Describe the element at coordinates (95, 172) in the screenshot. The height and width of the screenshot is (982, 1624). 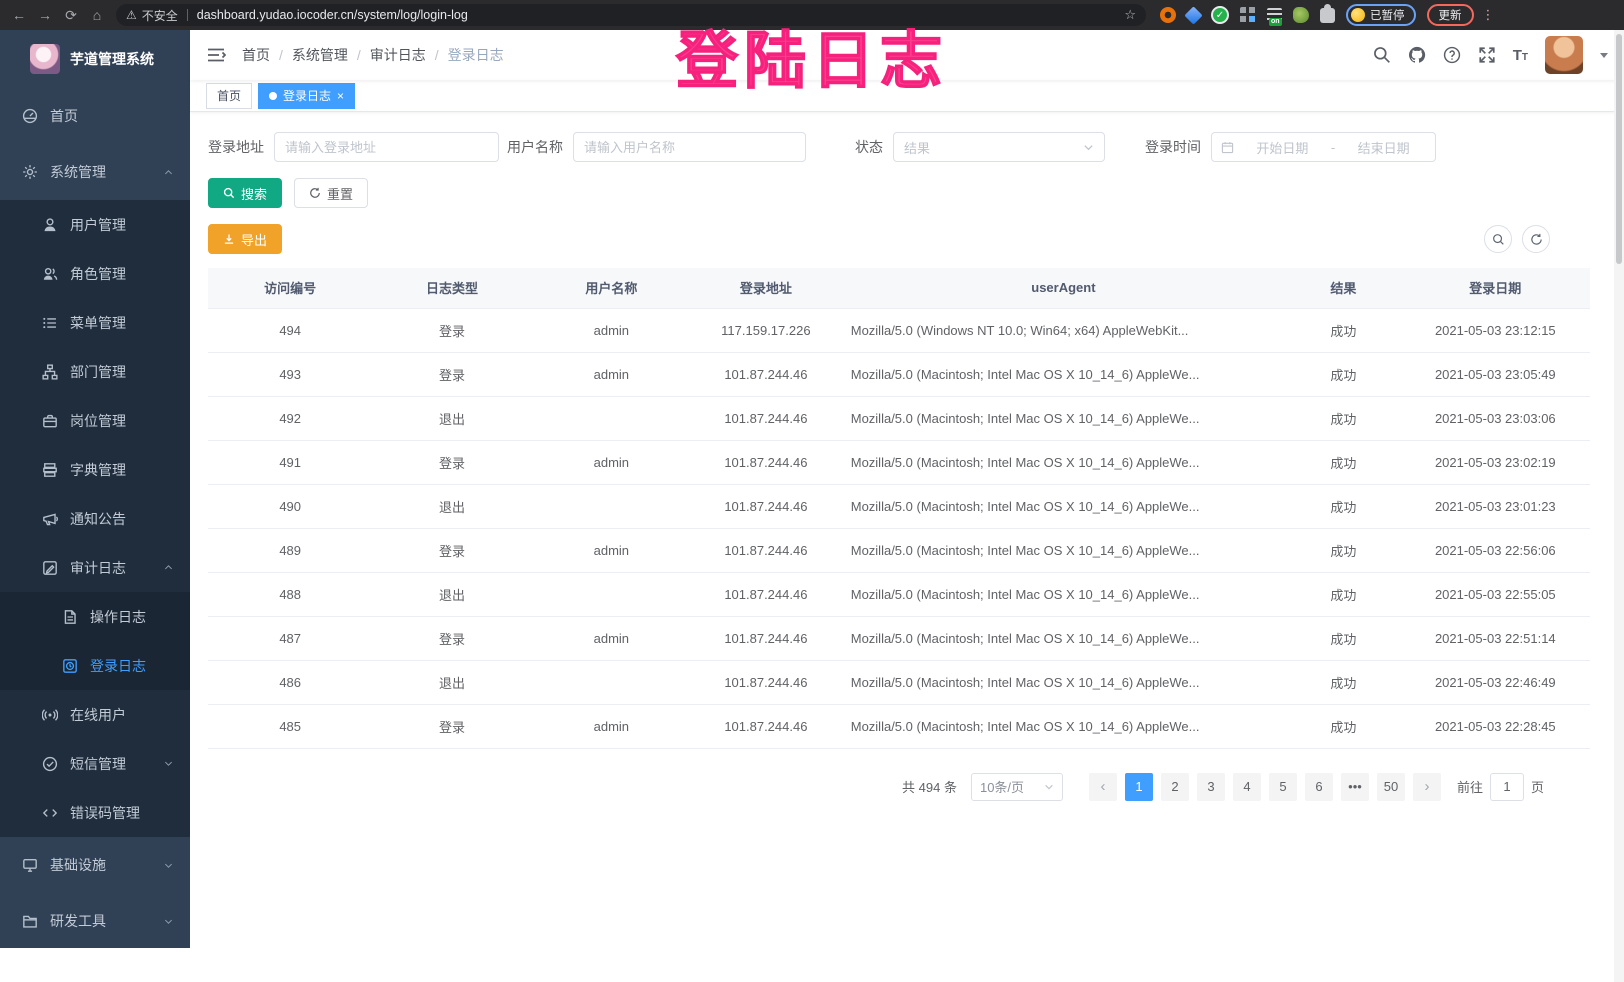
I see `sidebar-item-系统管理: 系统管理` at that location.